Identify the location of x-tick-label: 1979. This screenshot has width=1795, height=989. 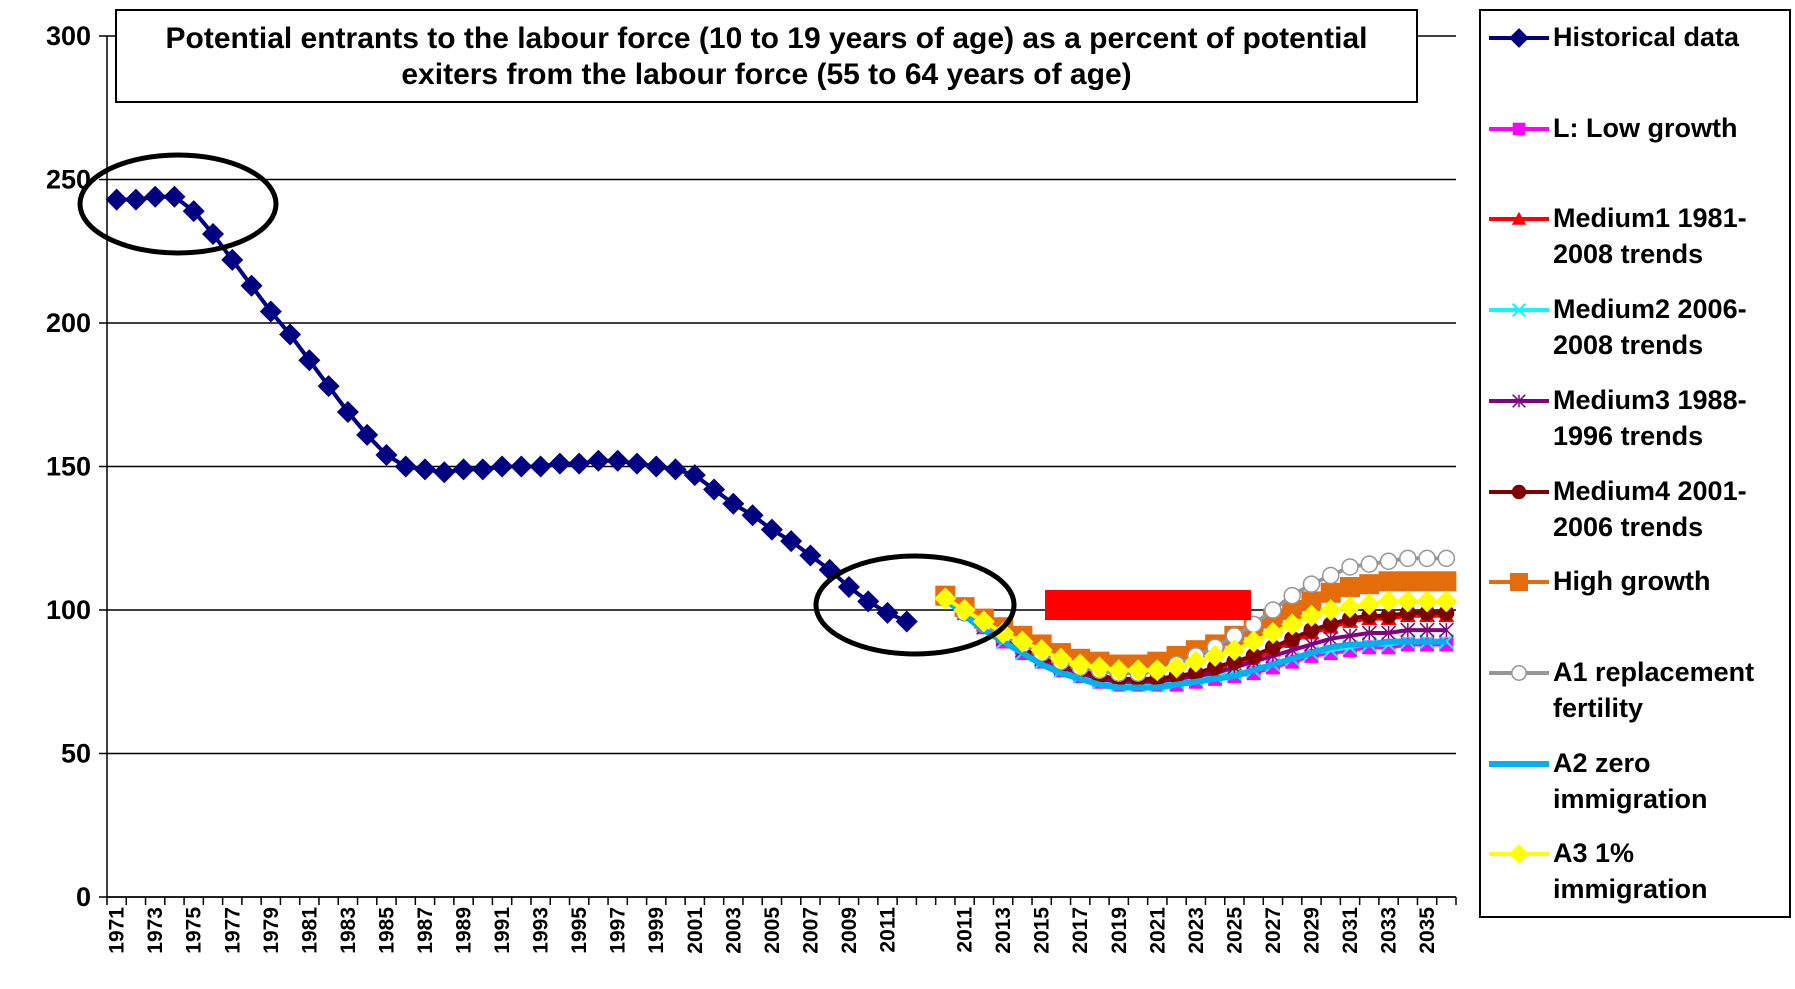
(271, 930).